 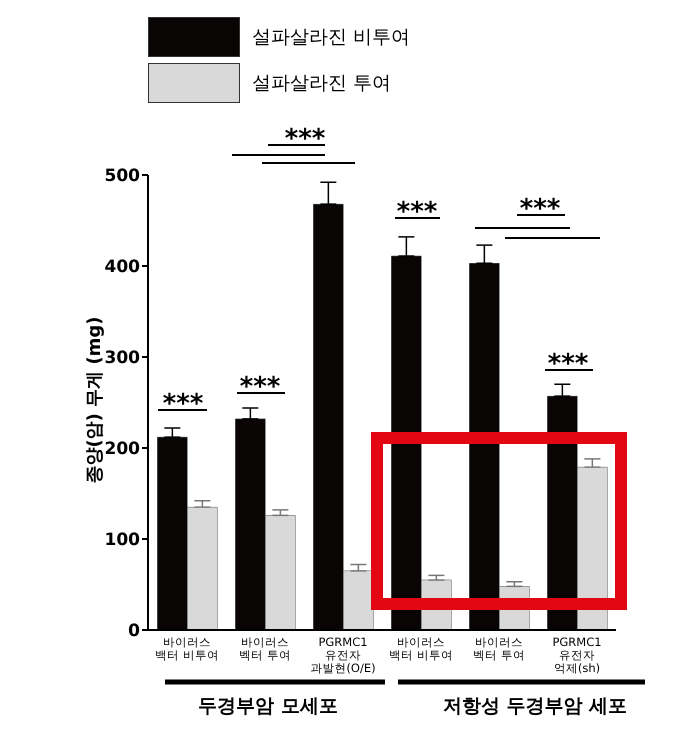 I want to click on y-tick-label: 300, so click(x=122, y=358).